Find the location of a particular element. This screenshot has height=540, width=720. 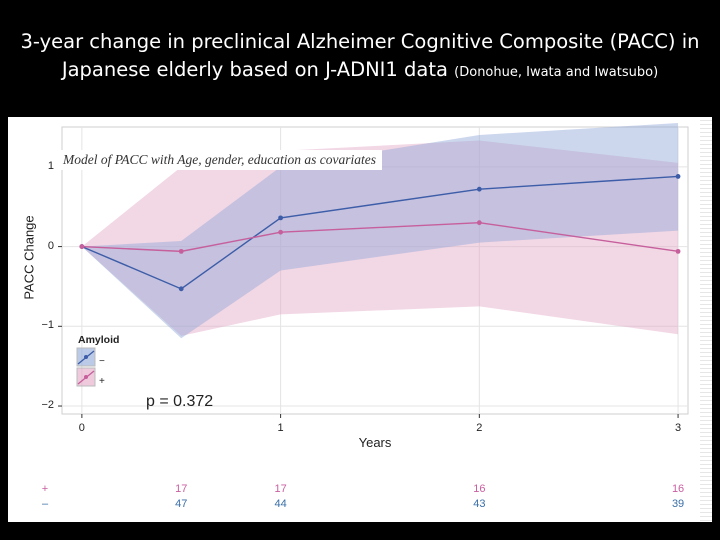

p-value: p = 0.372 is located at coordinates (180, 401).